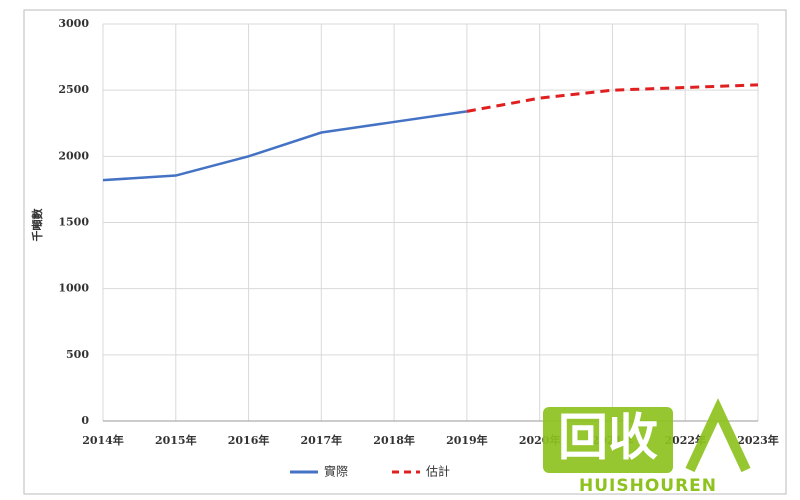  Describe the element at coordinates (394, 440) in the screenshot. I see `x-tick-label: 2018年` at that location.